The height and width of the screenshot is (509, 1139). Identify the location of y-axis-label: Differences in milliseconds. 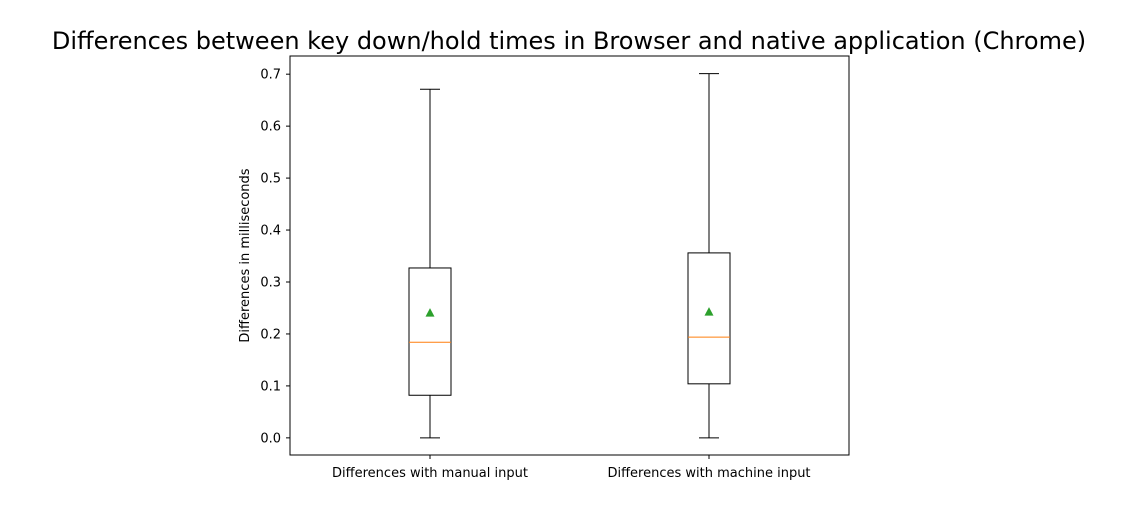
(245, 255).